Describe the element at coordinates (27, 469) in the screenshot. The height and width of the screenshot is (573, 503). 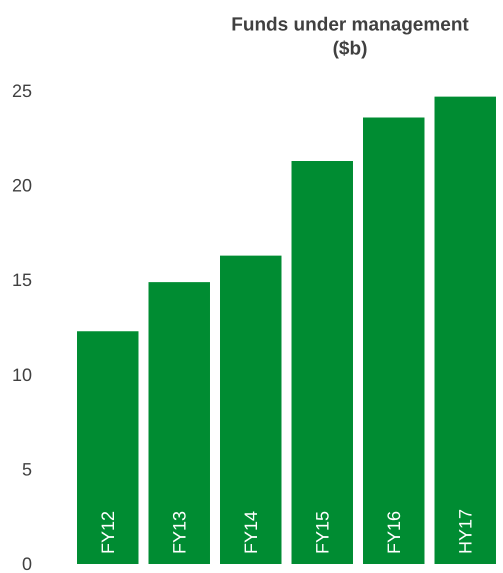
I see `y-tick-label: 5` at that location.